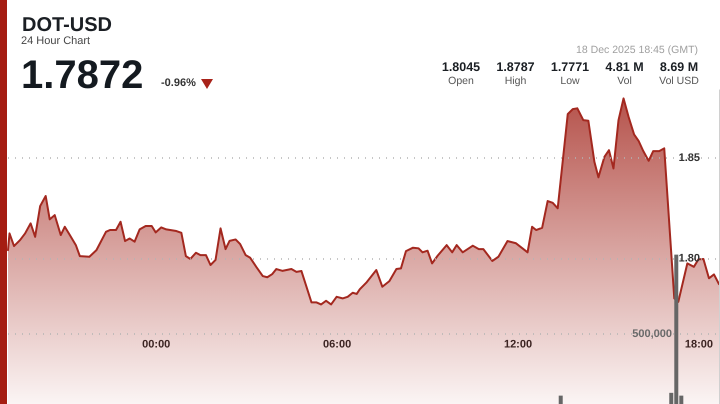 The width and height of the screenshot is (720, 404). I want to click on x-tick-label: 18:00, so click(698, 344).